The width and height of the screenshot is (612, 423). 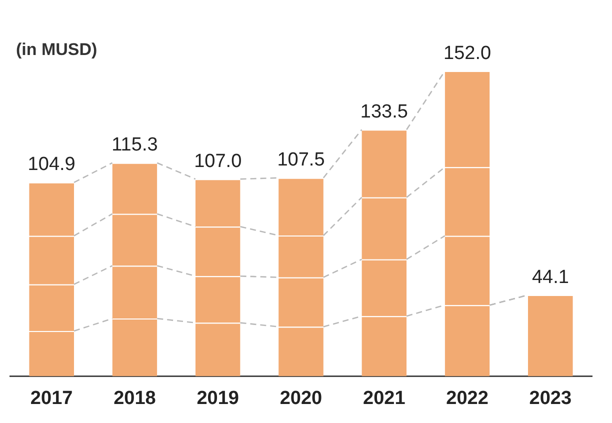 What do you see at coordinates (467, 398) in the screenshot?
I see `x-tick-label: 2022` at bounding box center [467, 398].